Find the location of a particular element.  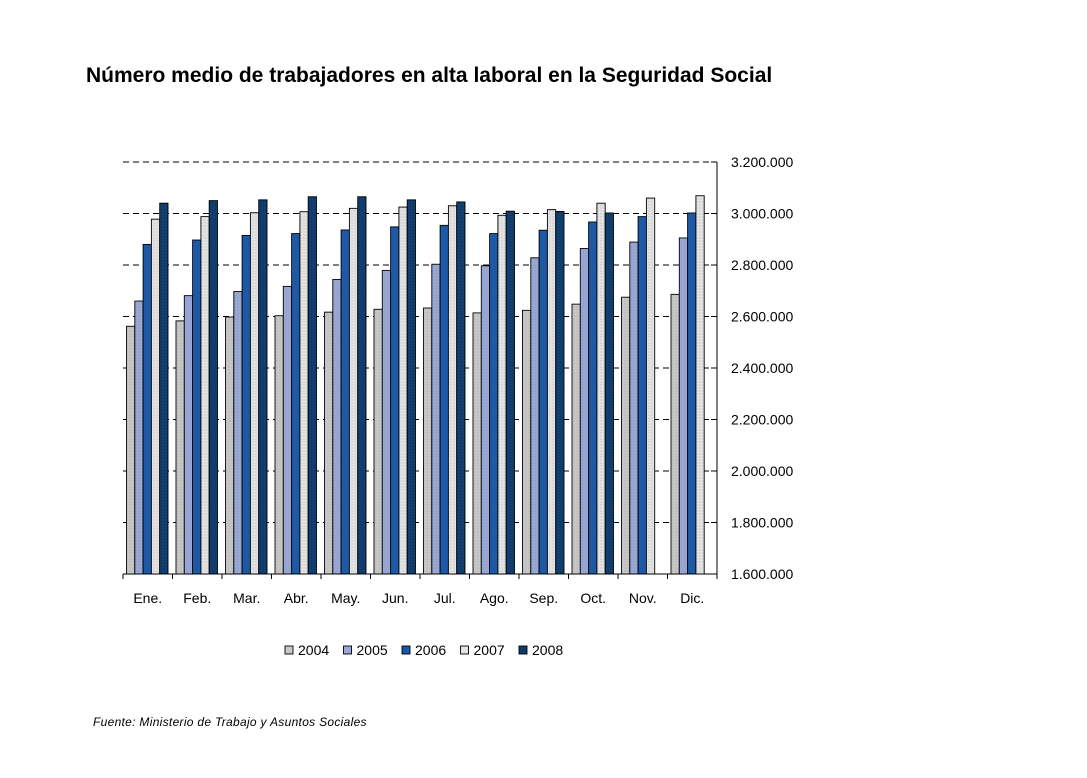

x-tick-label: May. is located at coordinates (345, 598).